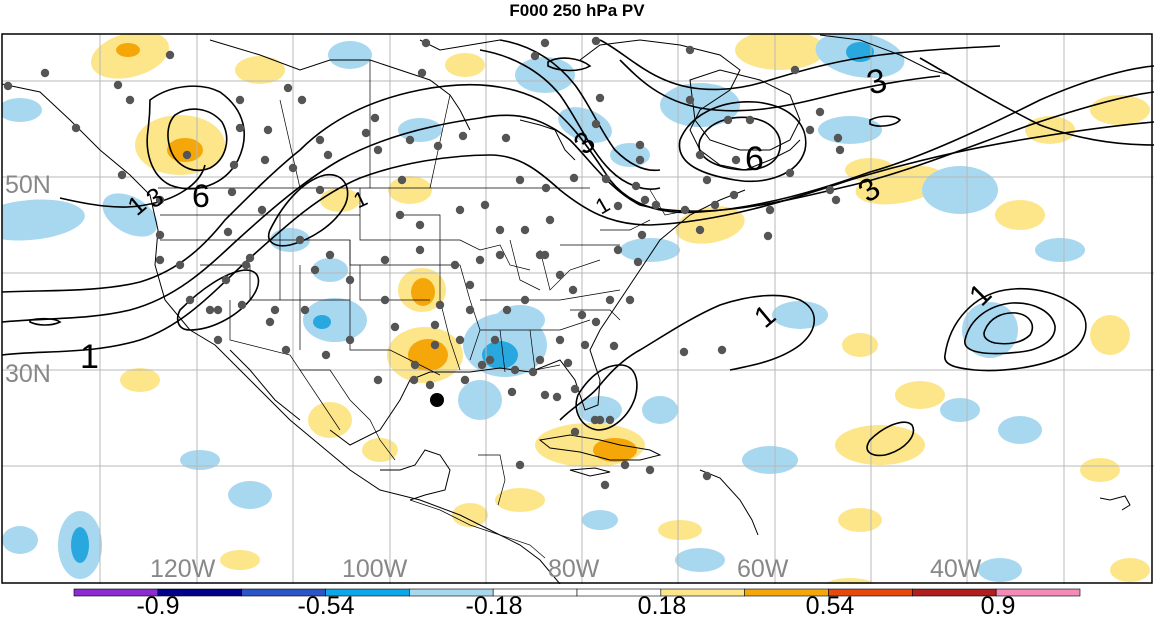 This screenshot has height=621, width=1154. Describe the element at coordinates (574, 569) in the screenshot. I see `lon-label: 80W` at that location.